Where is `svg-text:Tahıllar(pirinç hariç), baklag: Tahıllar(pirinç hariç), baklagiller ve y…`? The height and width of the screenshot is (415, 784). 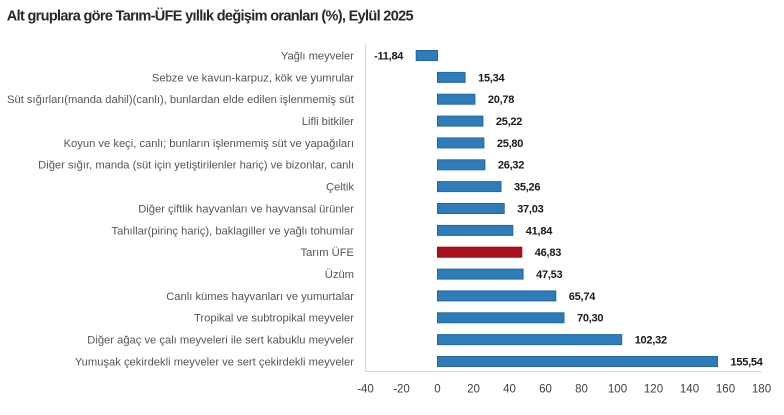
svg-text:Tahıllar(pirinç hariç), baklag: Tahıllar(pirinç hariç), baklagiller ve y… is located at coordinates (233, 231).